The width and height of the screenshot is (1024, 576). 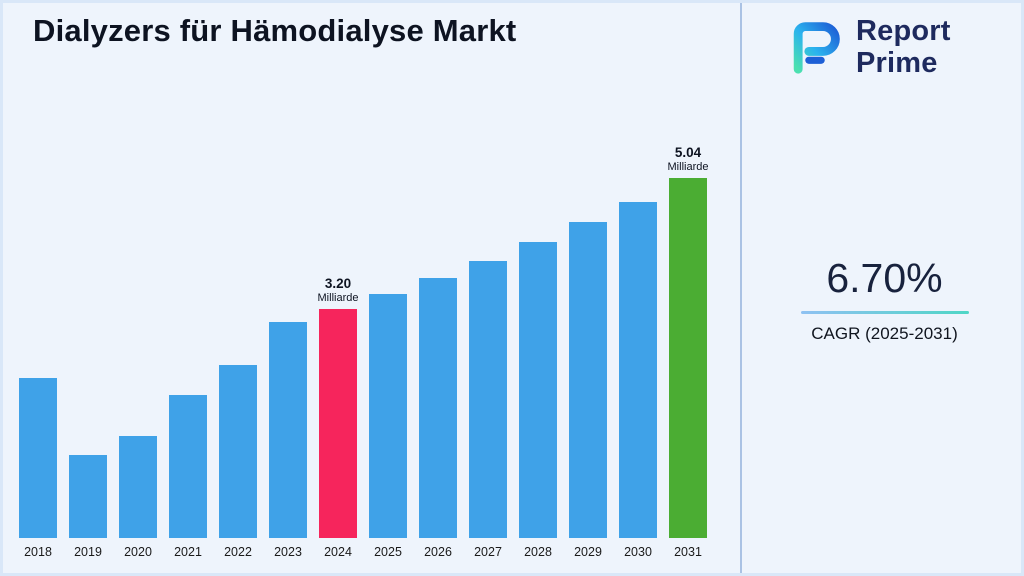 What do you see at coordinates (438, 552) in the screenshot?
I see `x-tick-2026: 2026` at bounding box center [438, 552].